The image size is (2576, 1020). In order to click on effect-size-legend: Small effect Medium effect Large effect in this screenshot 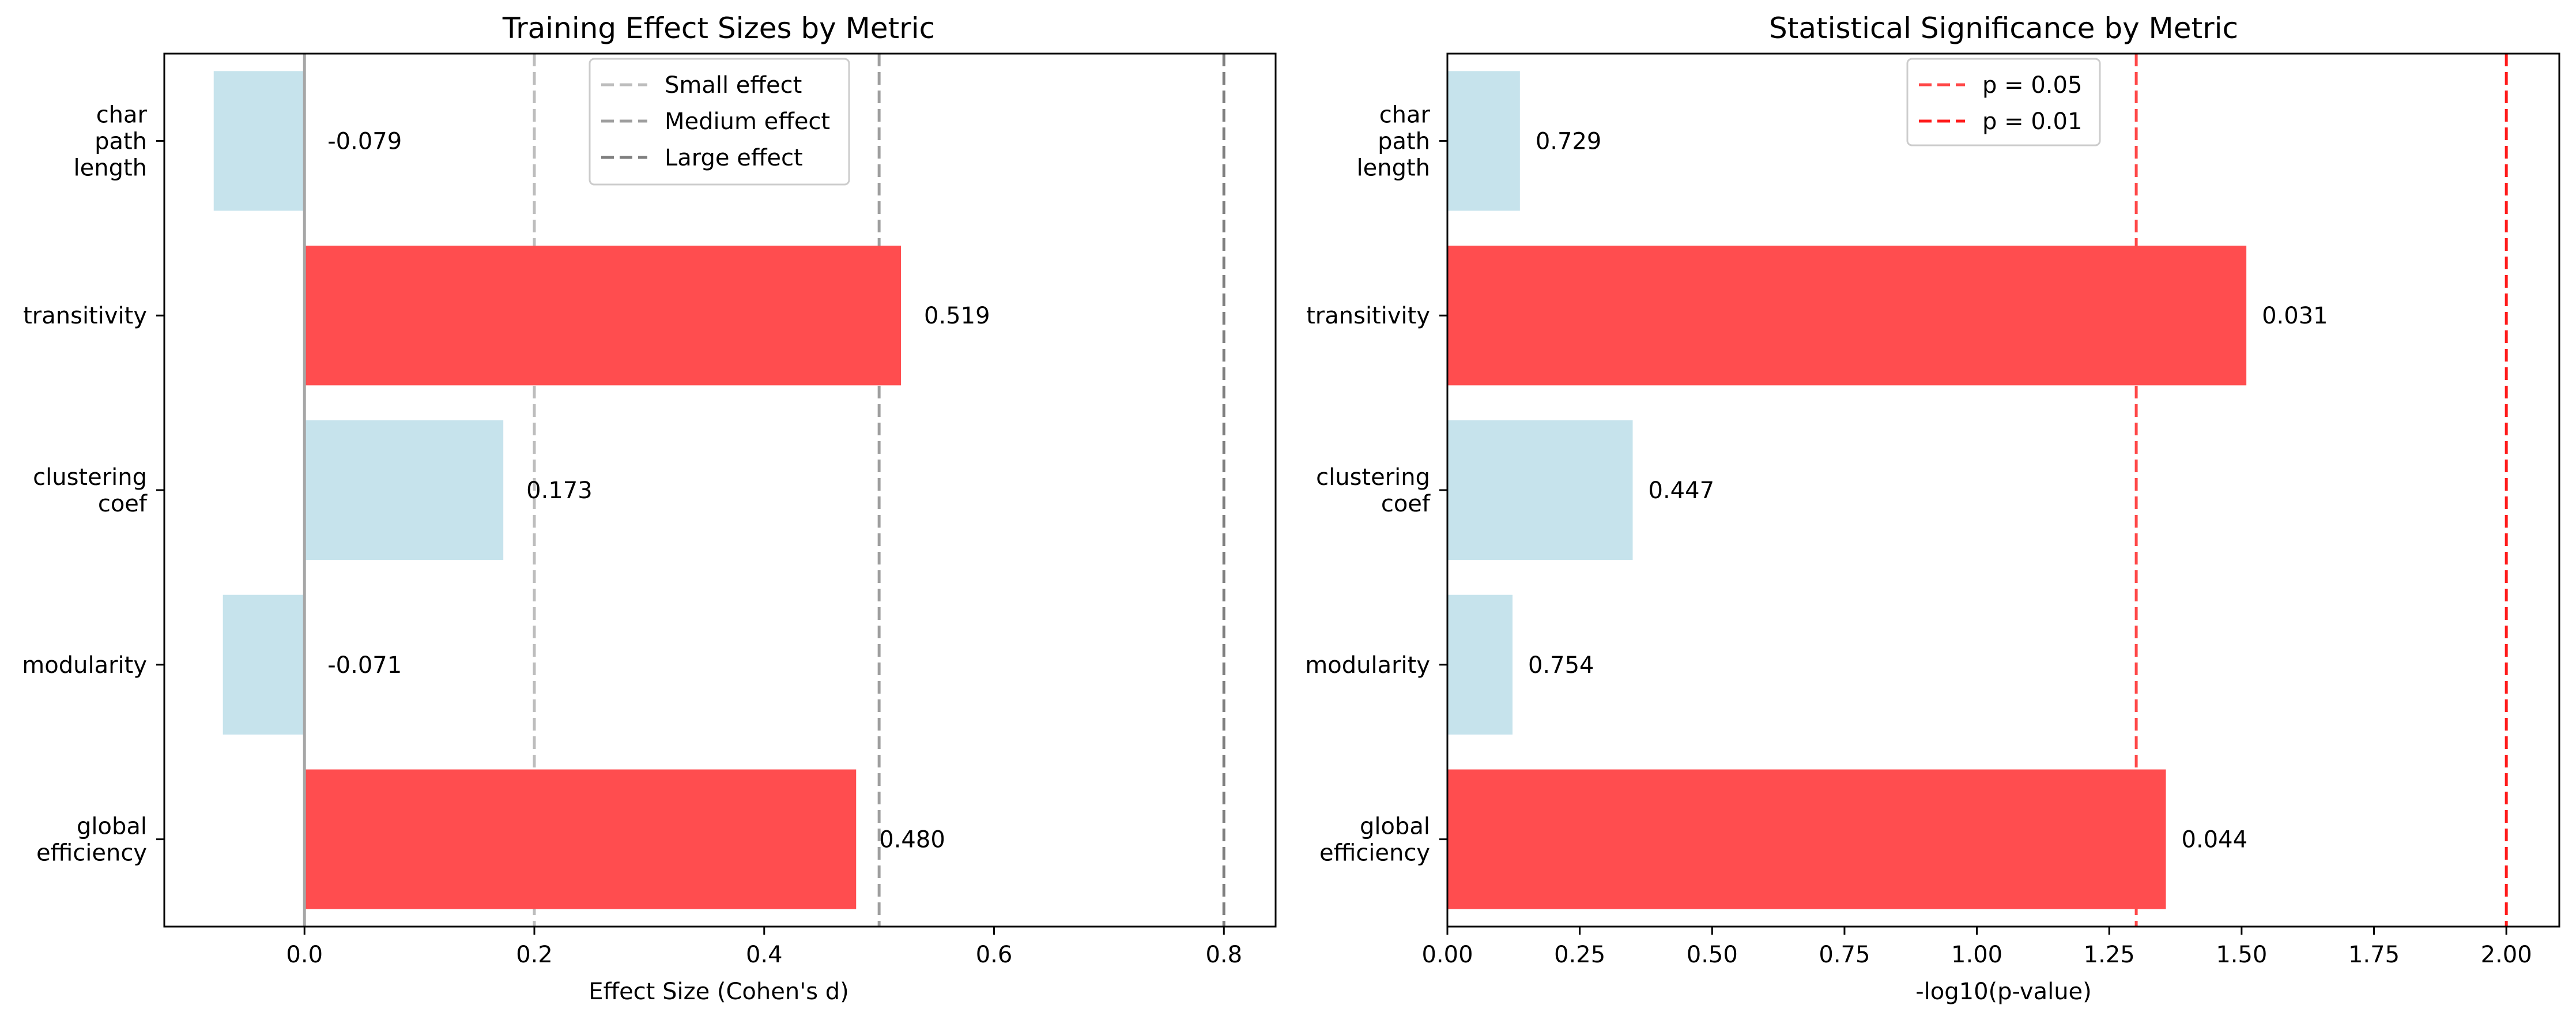, I will do `click(719, 122)`.